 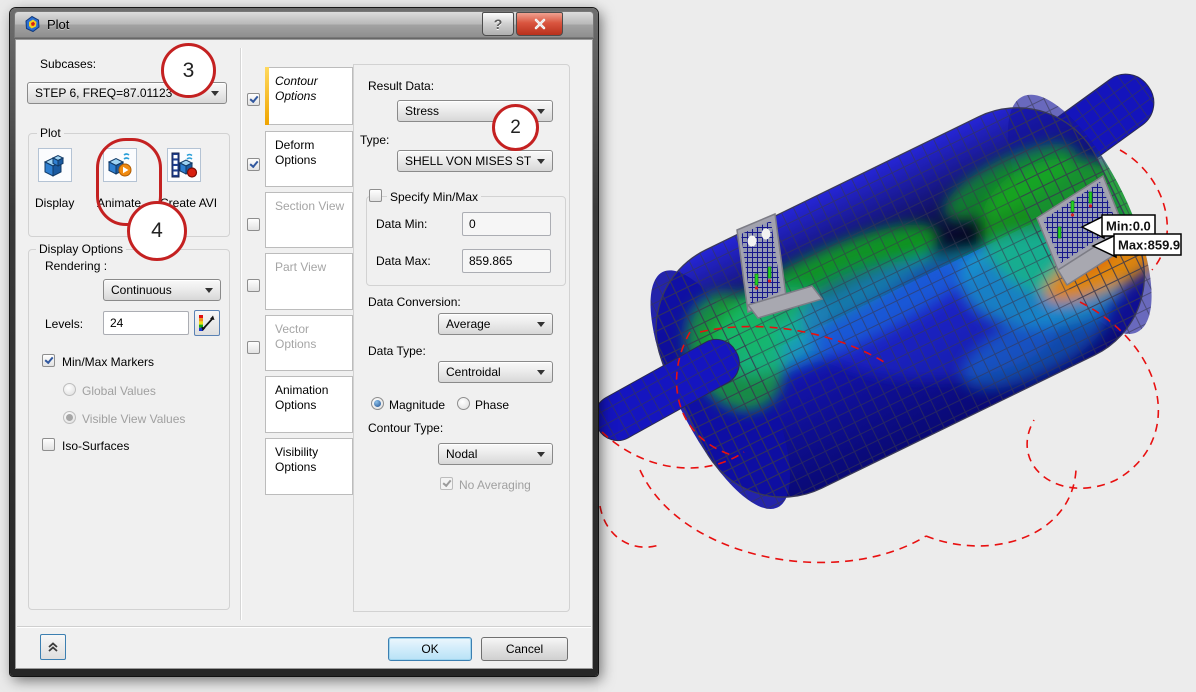 I want to click on specify-minmax-checkbox, so click(x=375, y=195).